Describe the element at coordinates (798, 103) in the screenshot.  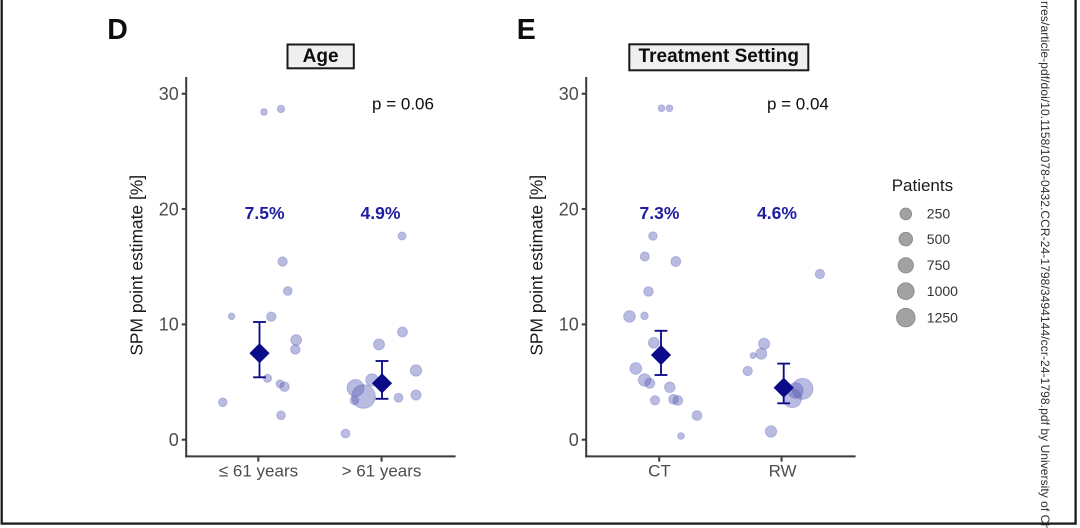
I see `svg-text: p = 0.04` at that location.